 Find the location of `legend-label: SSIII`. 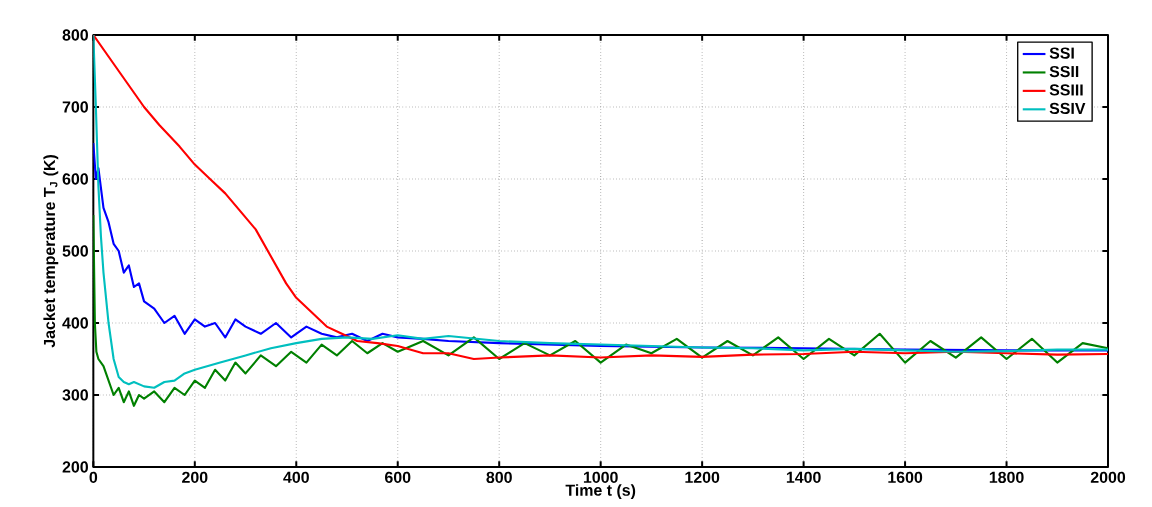

legend-label: SSIII is located at coordinates (1066, 90).